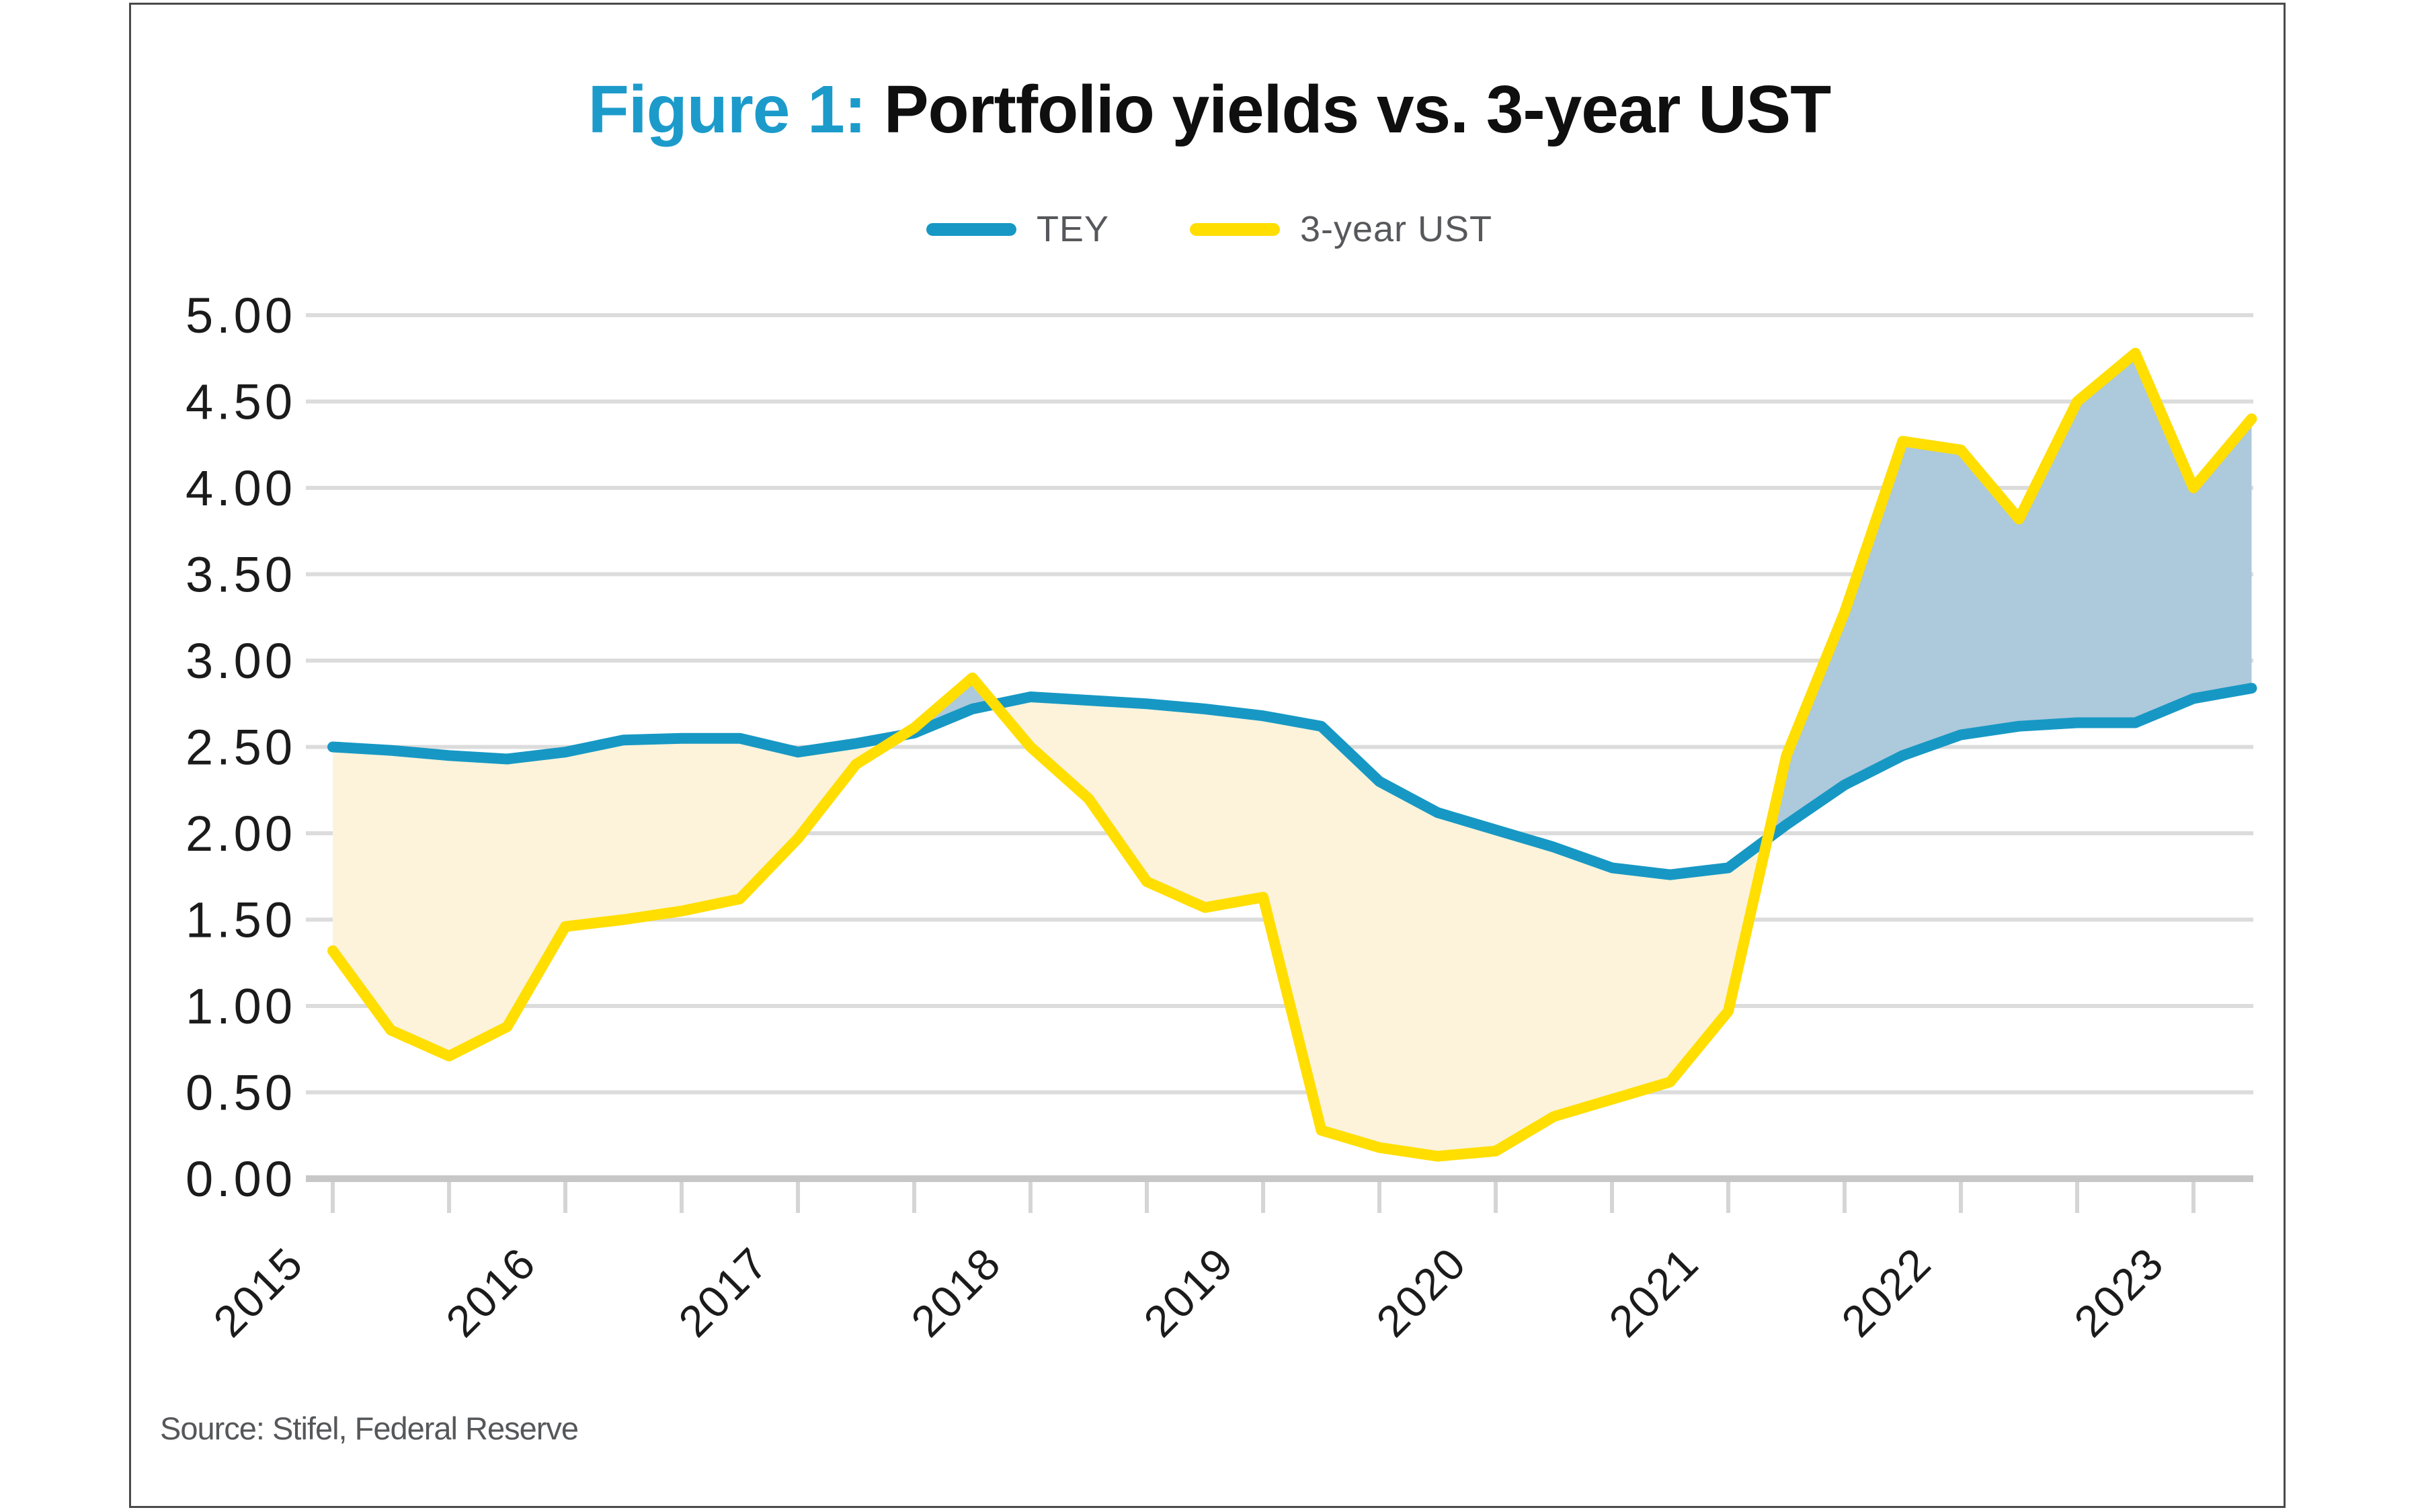 Image resolution: width=2420 pixels, height=1512 pixels. What do you see at coordinates (723, 1292) in the screenshot?
I see `x-axis-label: 2017` at bounding box center [723, 1292].